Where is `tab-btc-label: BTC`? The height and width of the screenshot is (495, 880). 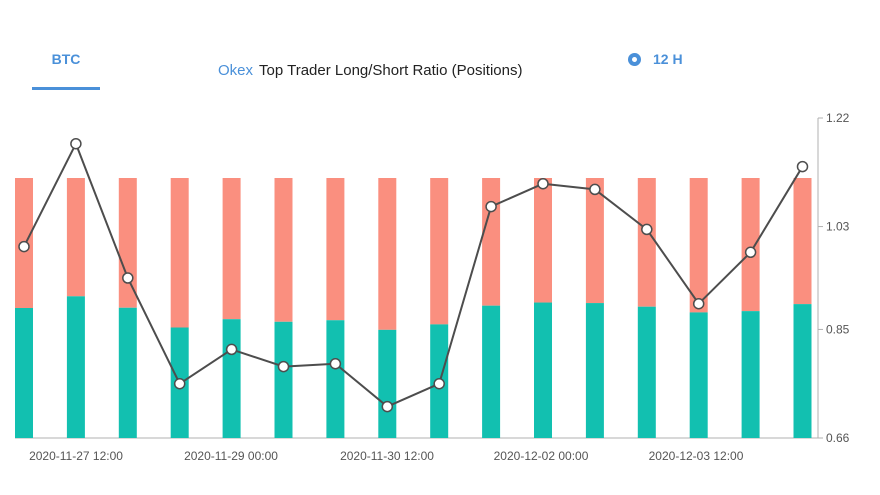 tab-btc-label: BTC is located at coordinates (66, 59).